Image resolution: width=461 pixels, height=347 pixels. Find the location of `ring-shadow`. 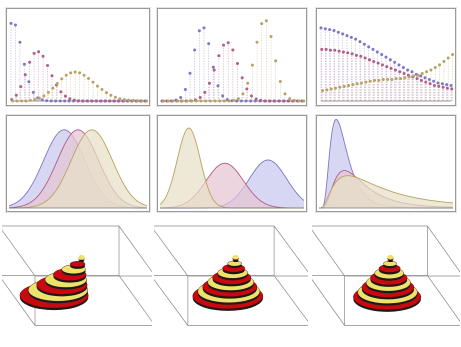

ring-shadow is located at coordinates (235, 261).